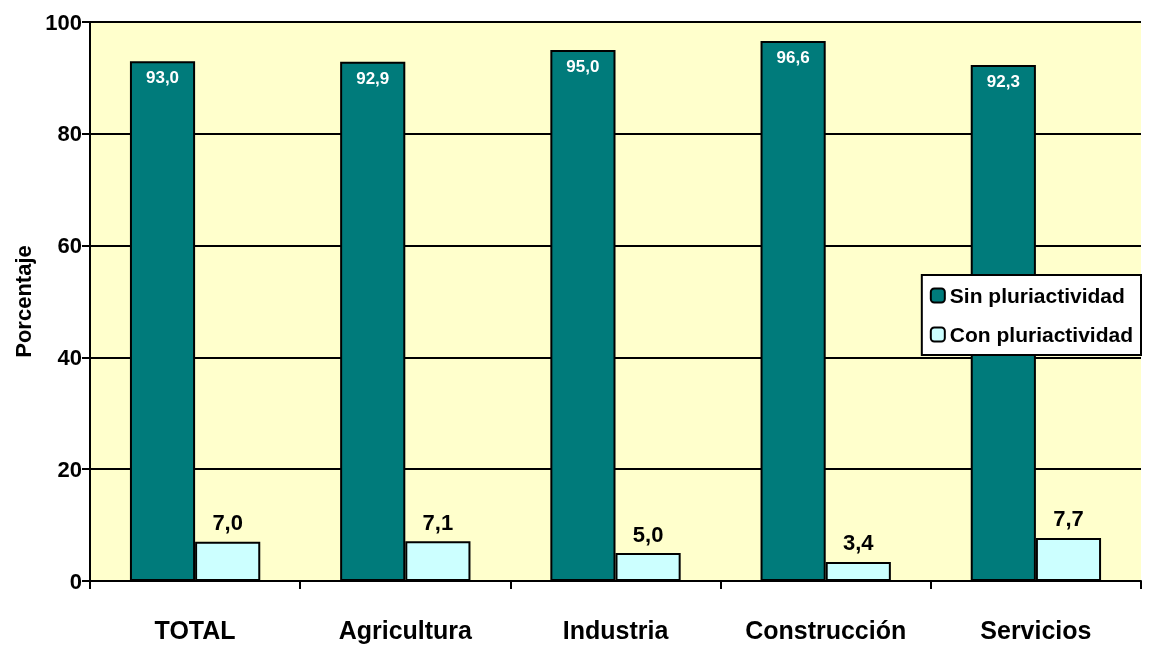  Describe the element at coordinates (69, 469) in the screenshot. I see `y-tick-label: 20` at that location.